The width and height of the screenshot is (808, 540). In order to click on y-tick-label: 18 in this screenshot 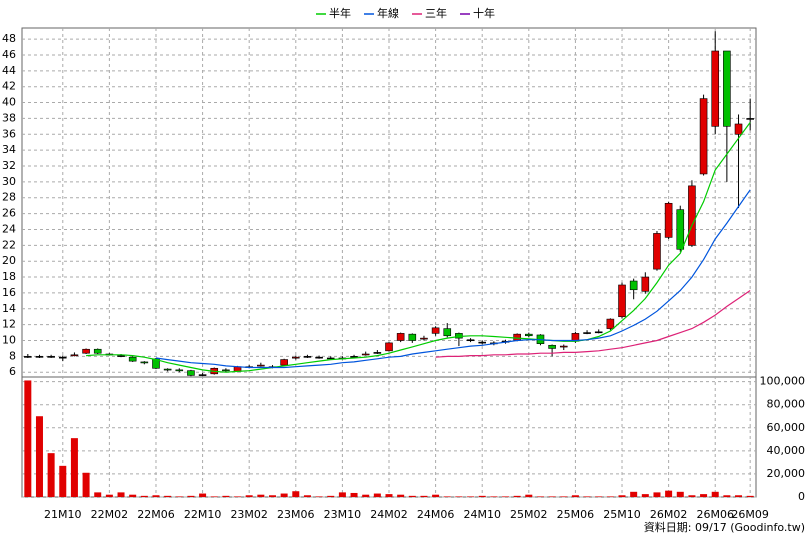, I will do `click(9, 276)`.